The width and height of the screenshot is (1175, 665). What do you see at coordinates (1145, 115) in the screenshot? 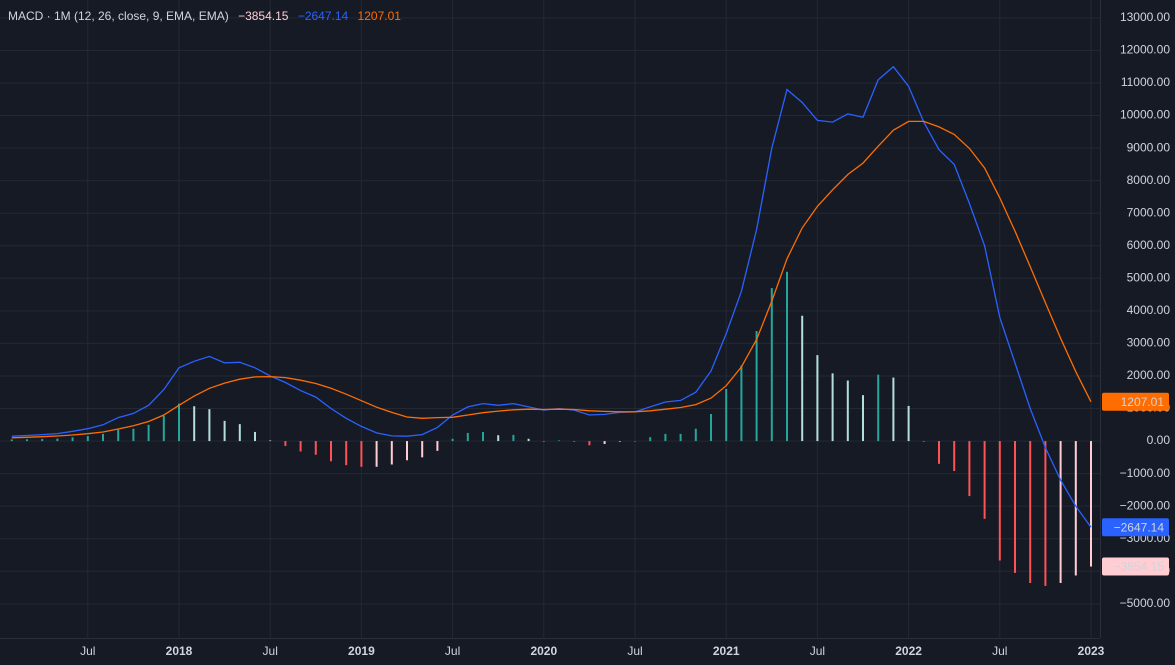
I see `y-tick-label: 10000.00` at bounding box center [1145, 115].